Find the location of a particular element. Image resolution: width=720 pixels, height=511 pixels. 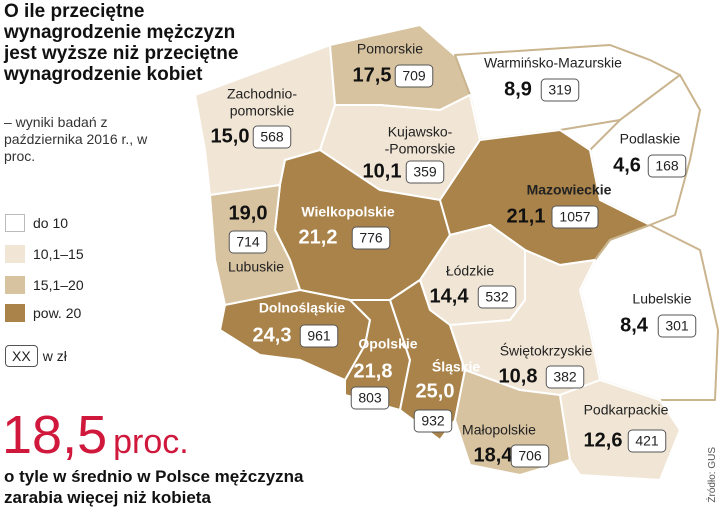

region-amount: 706 is located at coordinates (530, 456).